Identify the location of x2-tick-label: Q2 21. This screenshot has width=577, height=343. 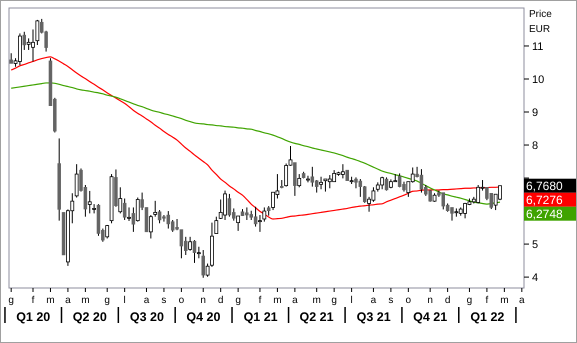
(316, 317).